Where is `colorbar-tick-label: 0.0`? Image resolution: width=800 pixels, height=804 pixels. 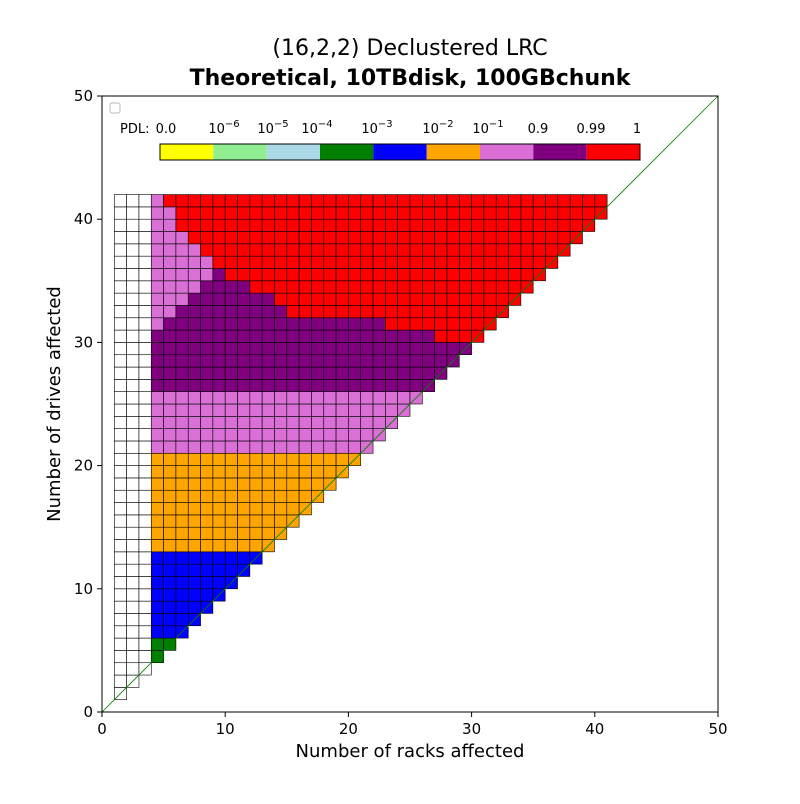 colorbar-tick-label: 0.0 is located at coordinates (166, 129).